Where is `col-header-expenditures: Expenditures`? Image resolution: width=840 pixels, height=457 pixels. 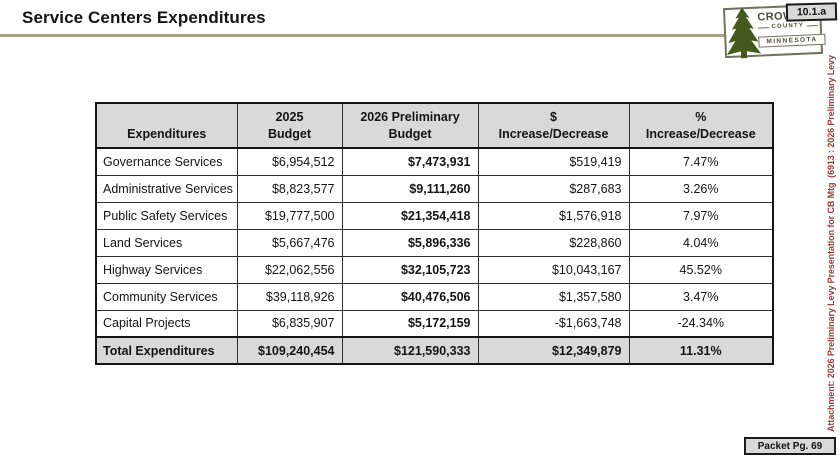
col-header-expenditures: Expenditures is located at coordinates (166, 125).